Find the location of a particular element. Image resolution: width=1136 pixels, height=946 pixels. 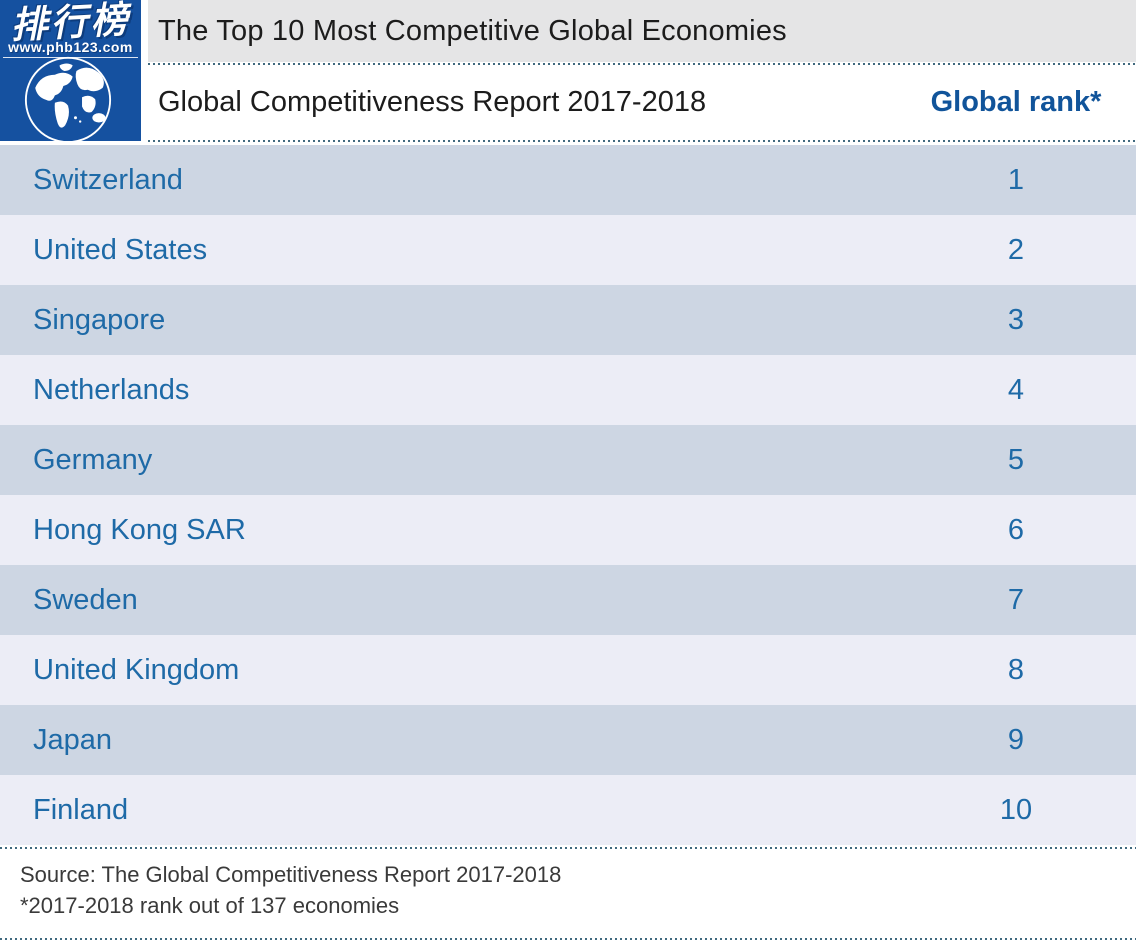

rank-cell: 6 is located at coordinates (1016, 529).